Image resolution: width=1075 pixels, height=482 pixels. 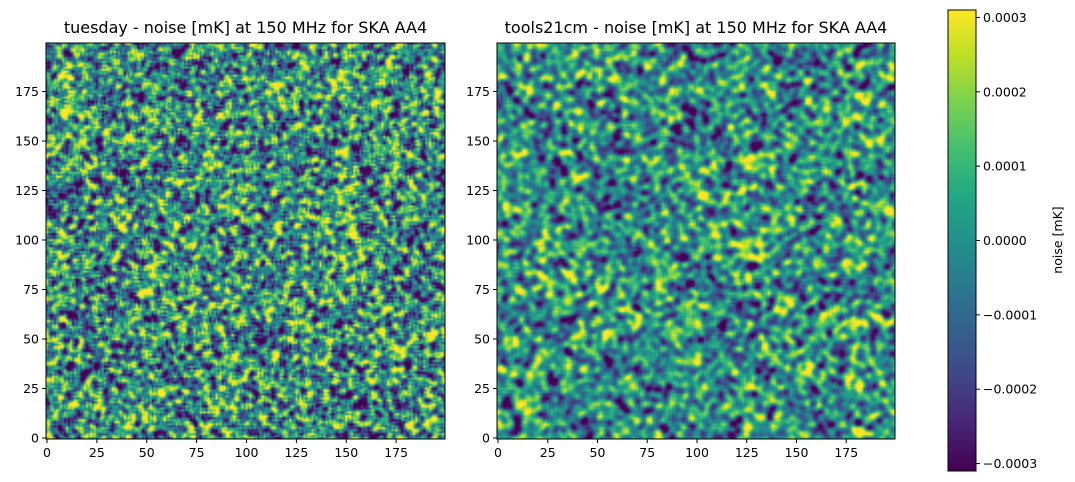 I want to click on colorbar-tick-label: 0.0001, so click(x=1005, y=166).